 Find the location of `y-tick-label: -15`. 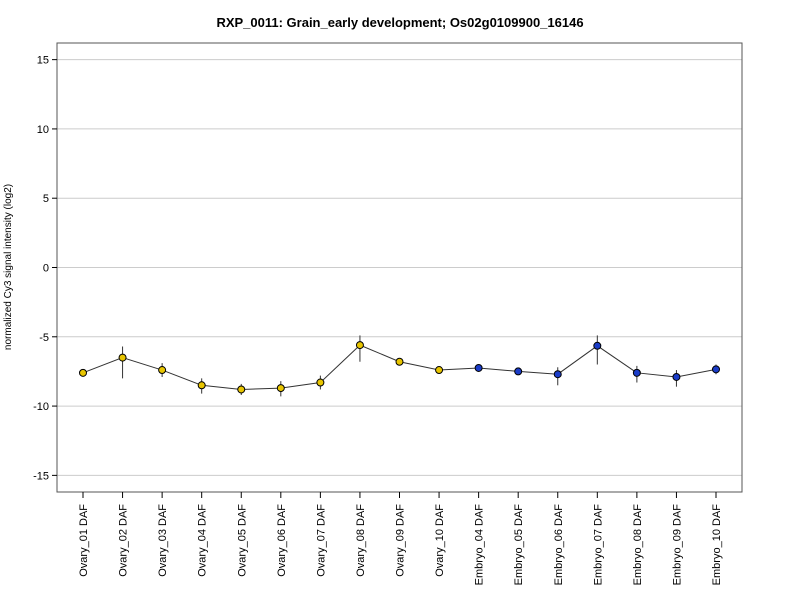

y-tick-label: -15 is located at coordinates (41, 476).